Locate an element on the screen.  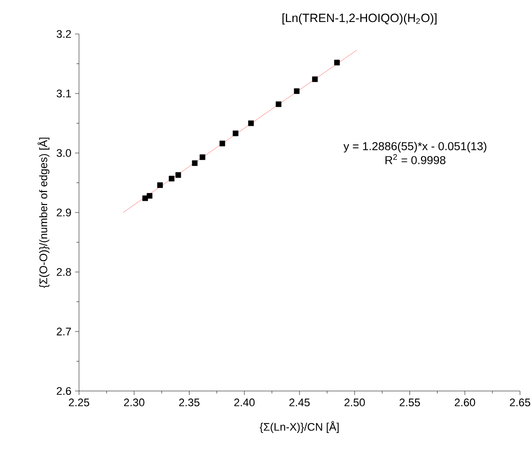
x-tick-label: 2.50 is located at coordinates (354, 402).